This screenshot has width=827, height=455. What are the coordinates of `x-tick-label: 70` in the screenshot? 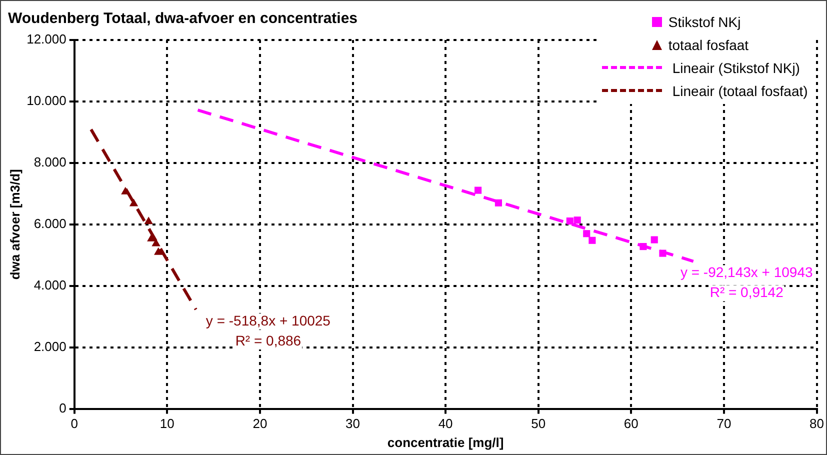 It's located at (724, 424).